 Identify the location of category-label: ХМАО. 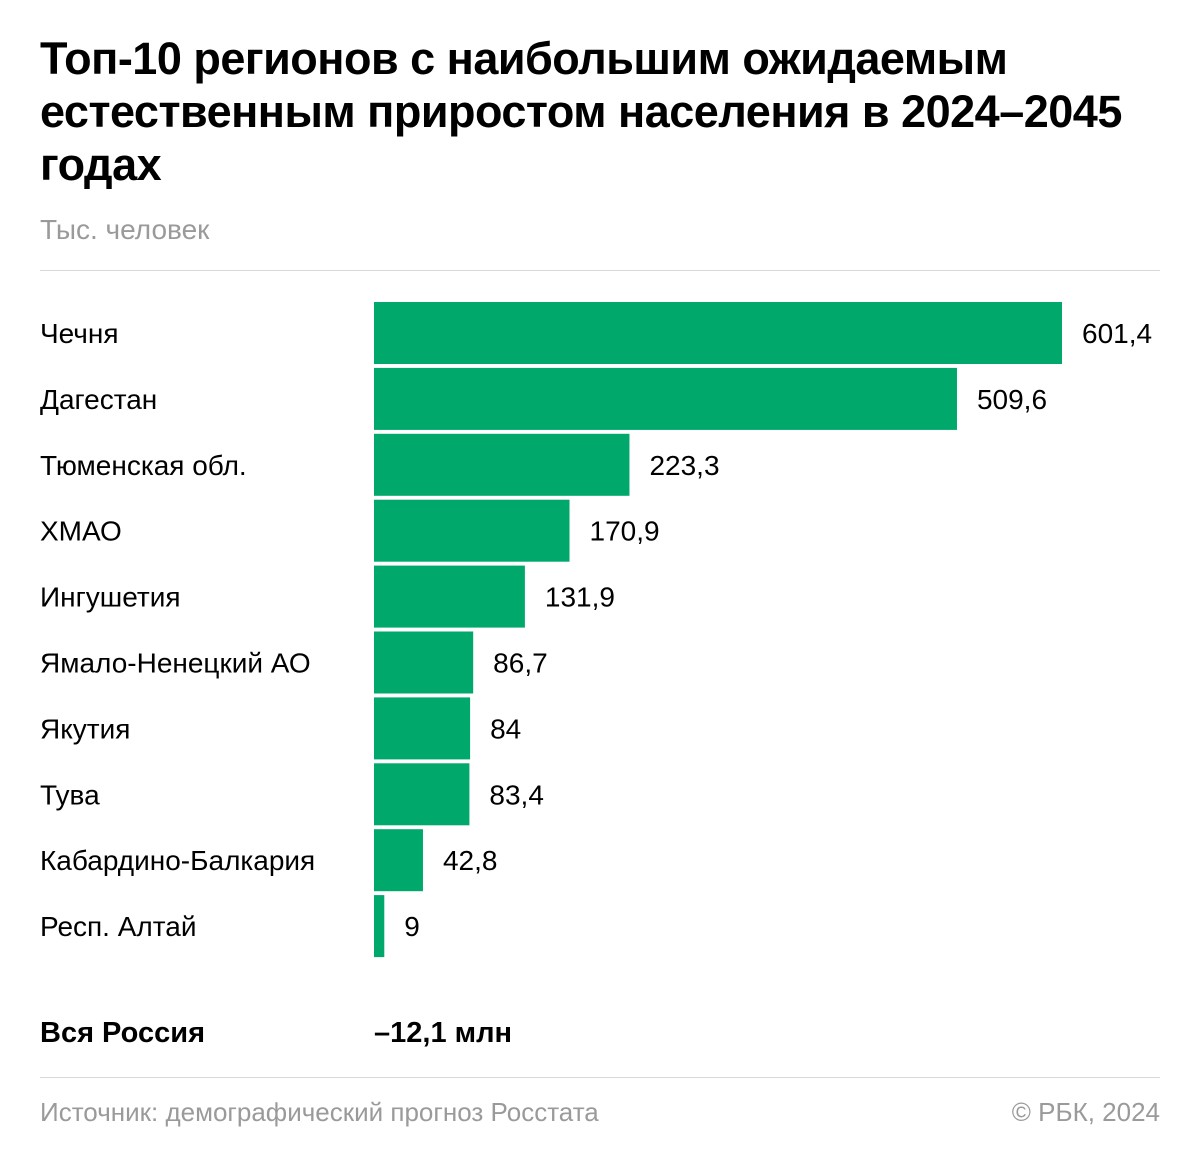
(81, 531).